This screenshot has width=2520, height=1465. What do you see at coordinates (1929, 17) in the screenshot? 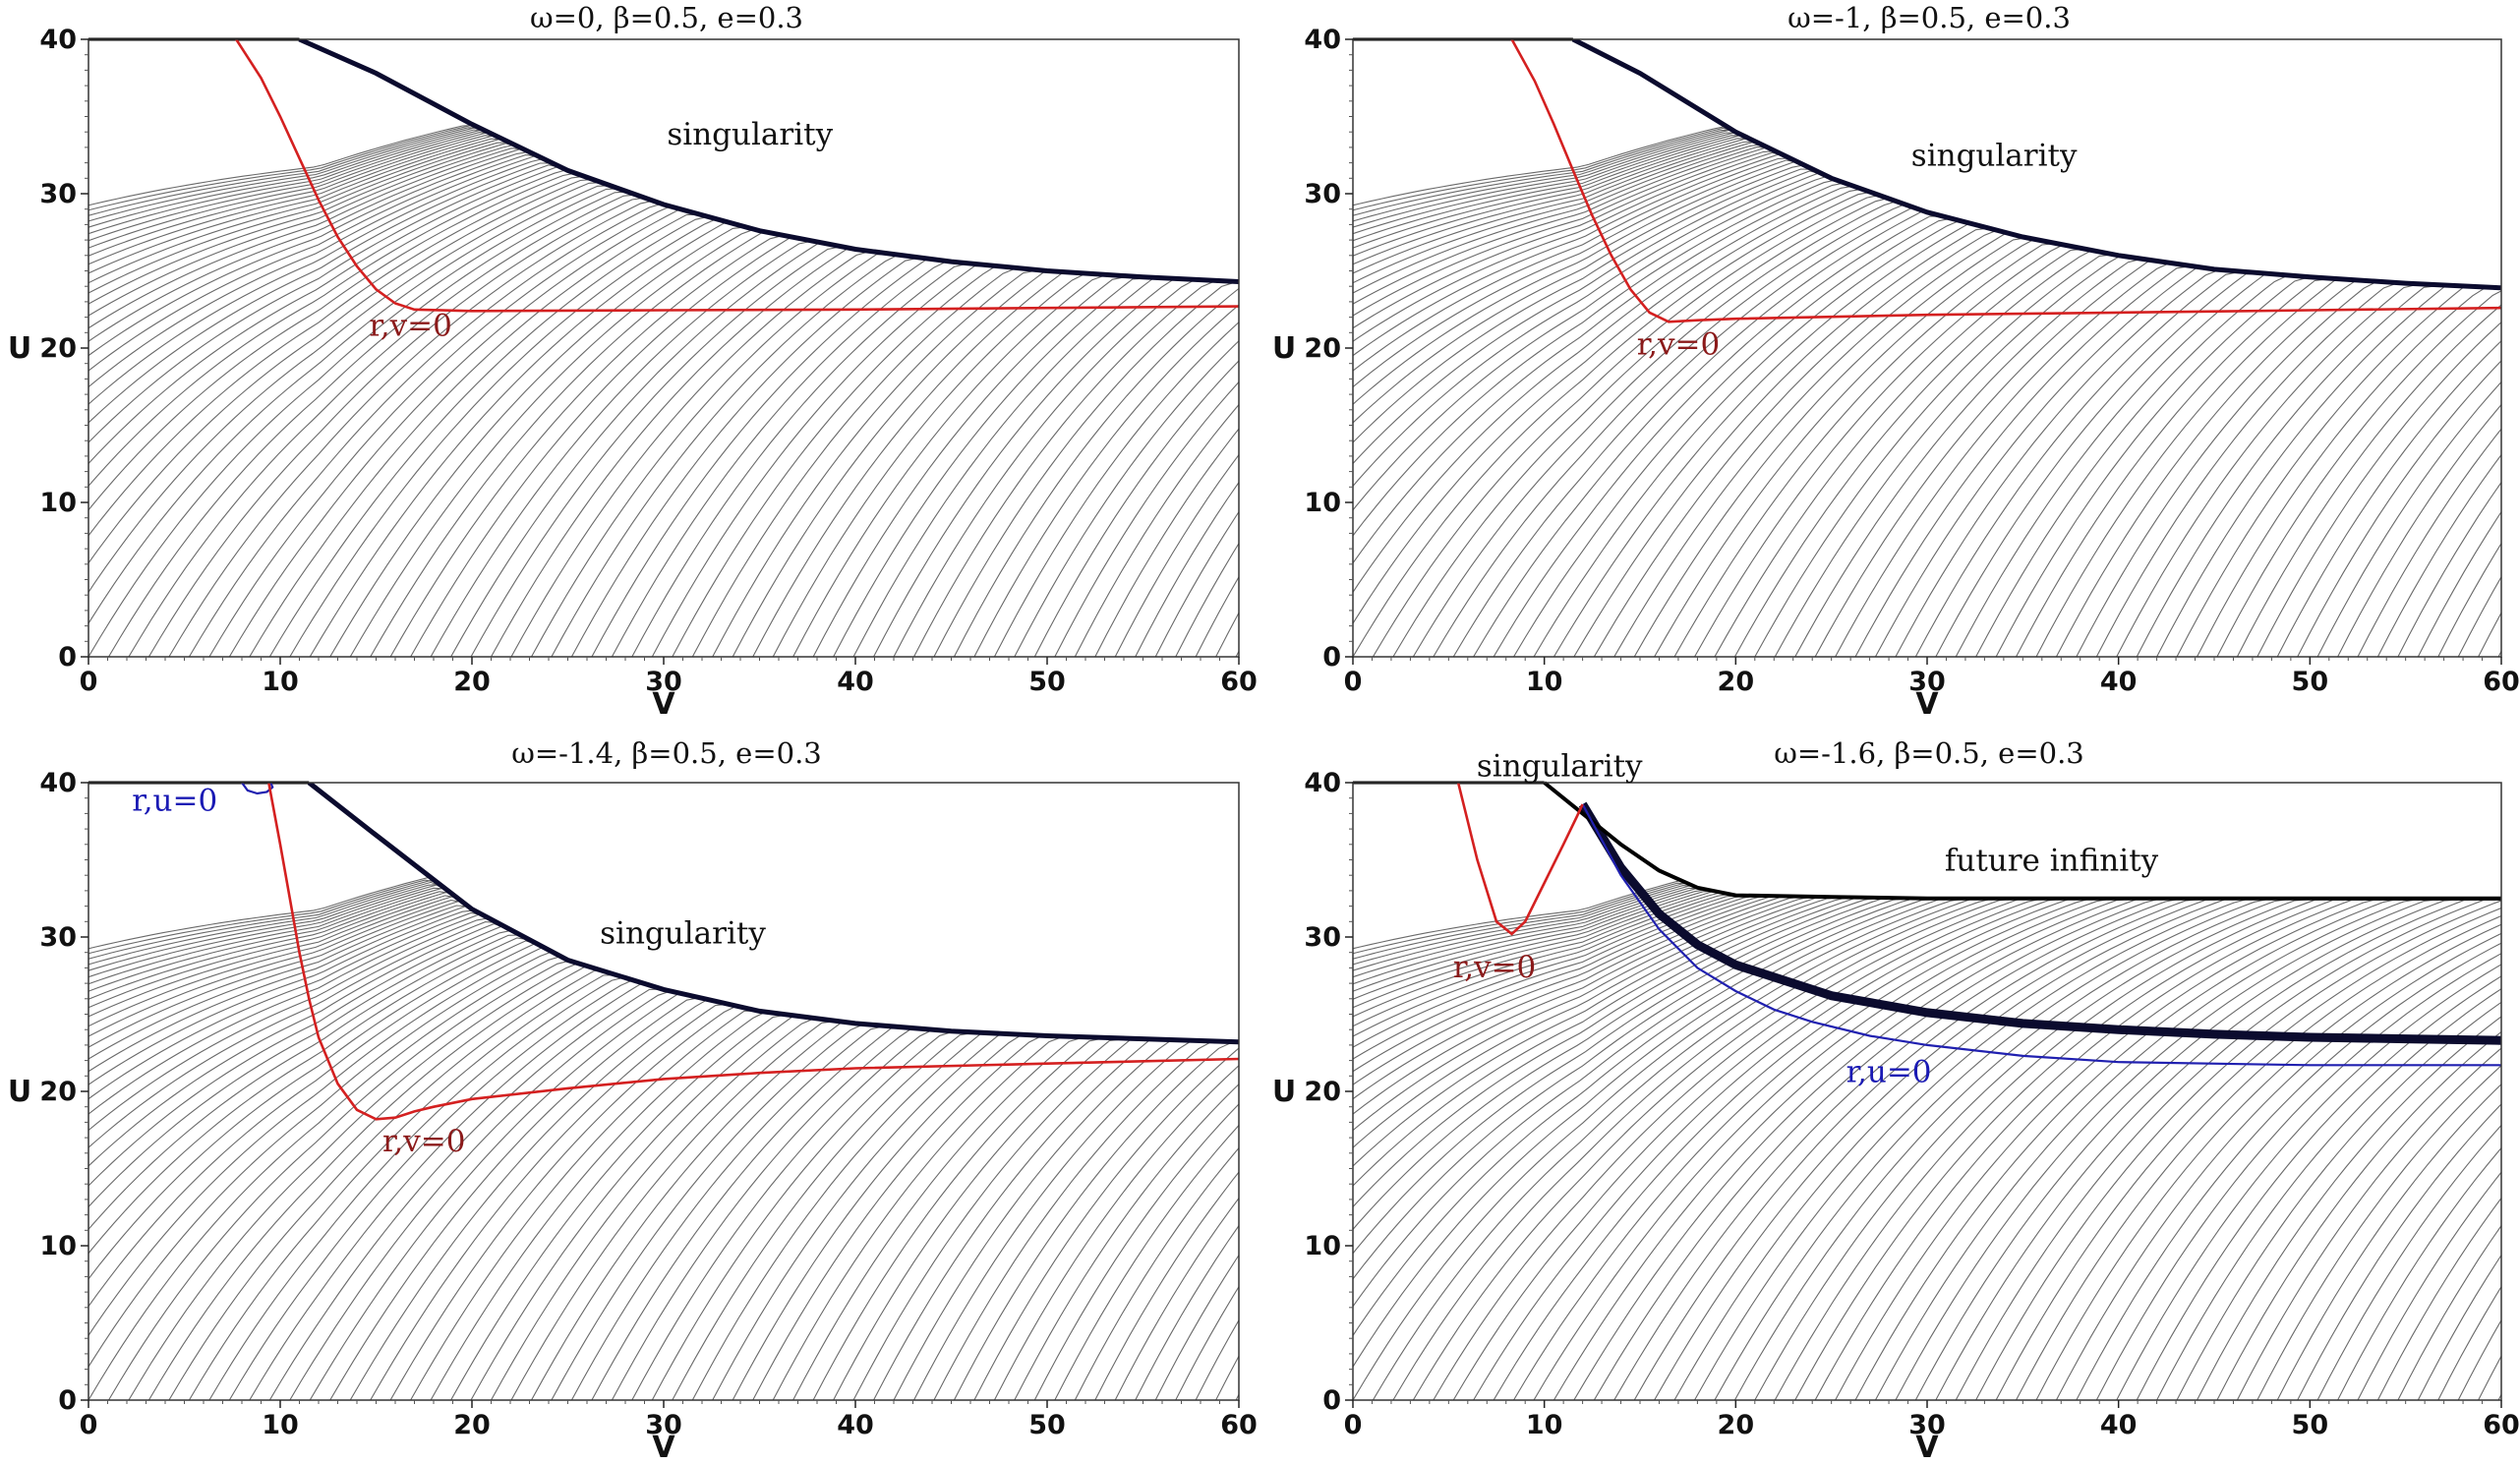
I see `panel-title: ω=-1, β=0.5, e=0.3` at bounding box center [1929, 17].